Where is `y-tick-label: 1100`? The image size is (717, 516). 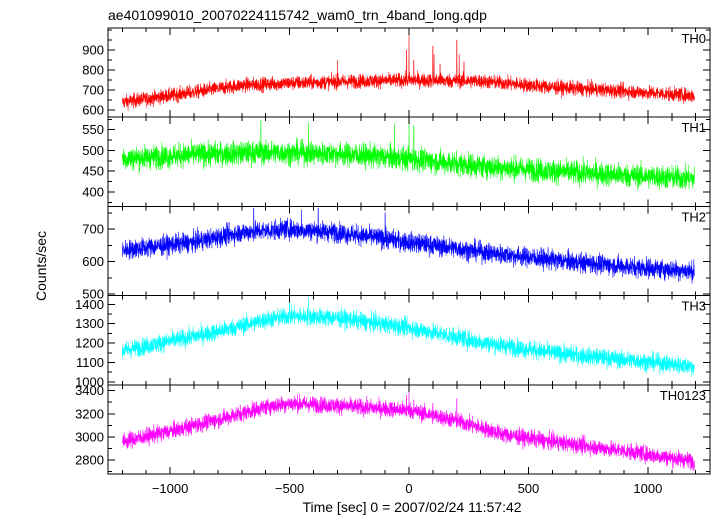
y-tick-label: 1100 is located at coordinates (90, 362).